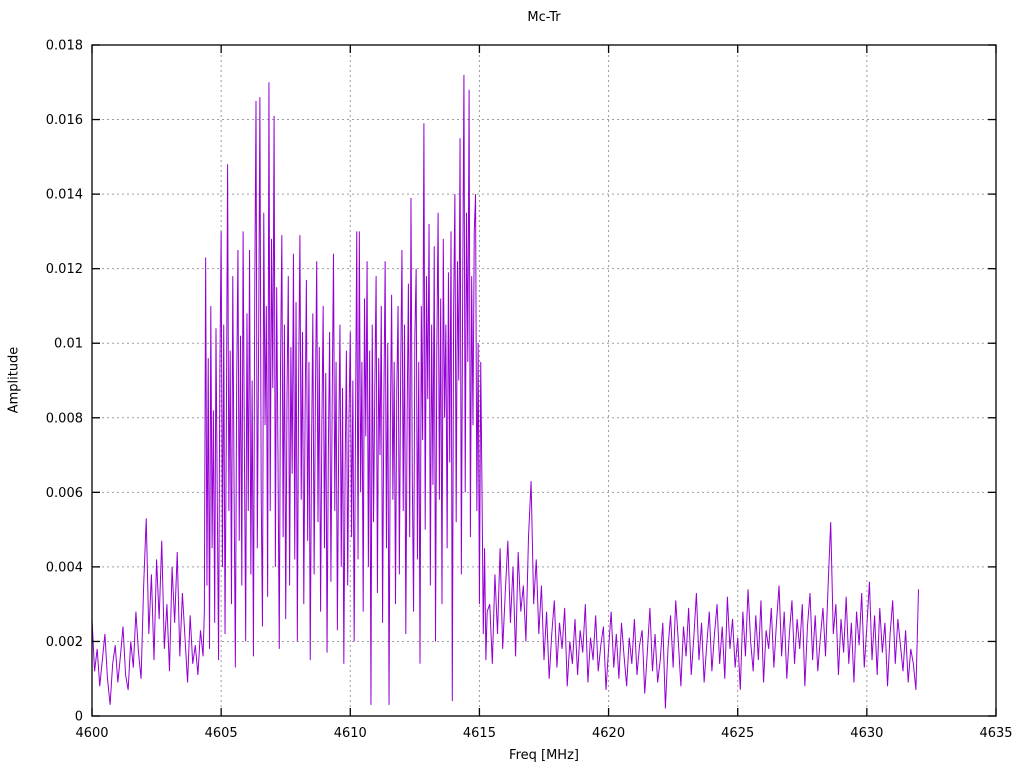 This screenshot has width=1024, height=772. Describe the element at coordinates (64, 418) in the screenshot. I see `y-tick-label: 0.008` at that location.